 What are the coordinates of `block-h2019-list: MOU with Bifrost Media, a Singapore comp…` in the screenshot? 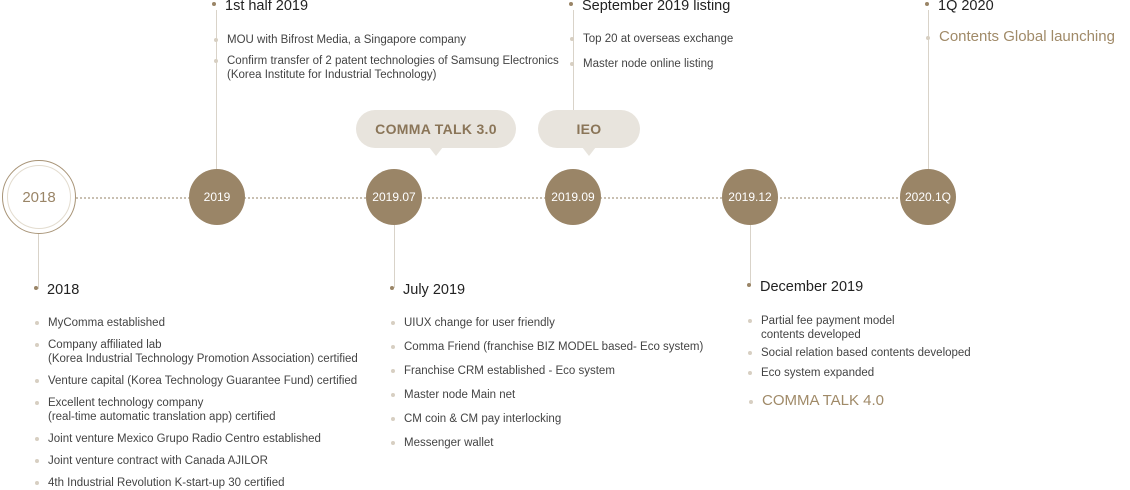 It's located at (393, 57).